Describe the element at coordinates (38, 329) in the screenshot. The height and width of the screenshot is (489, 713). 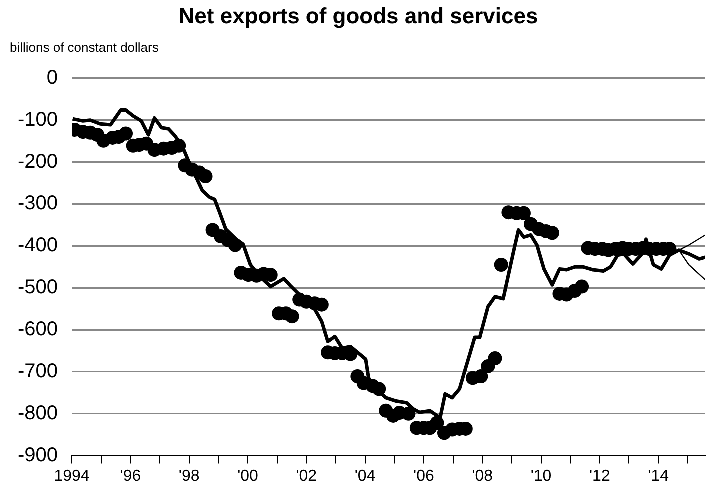
I see `y-tick-label: -600` at that location.